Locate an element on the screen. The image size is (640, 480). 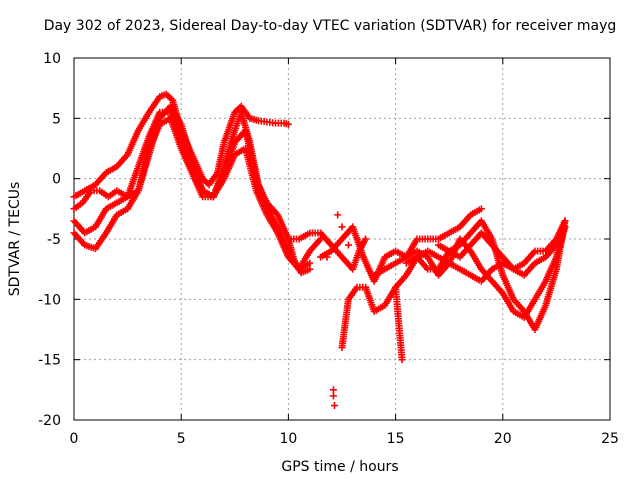
y-tick-label: -5 is located at coordinates (54, 240).